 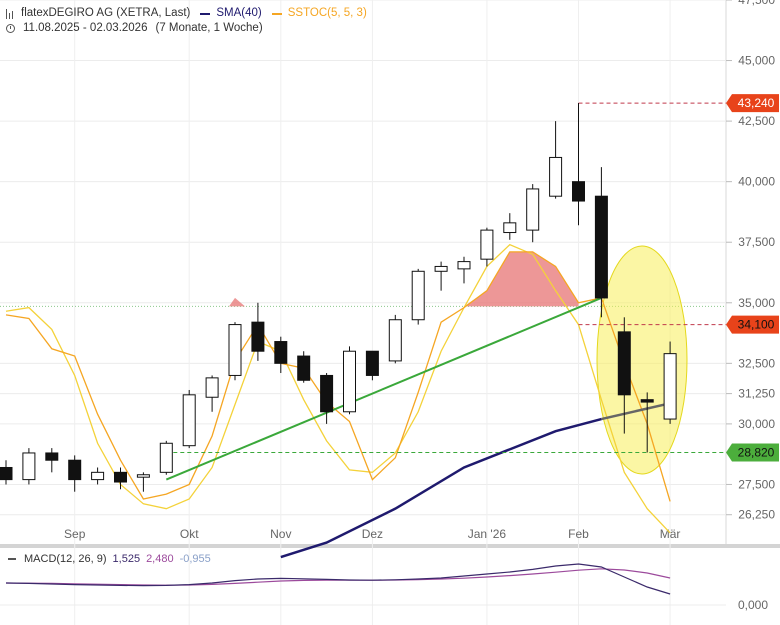 I want to click on y-tick-label: 47,500, so click(x=756, y=3).